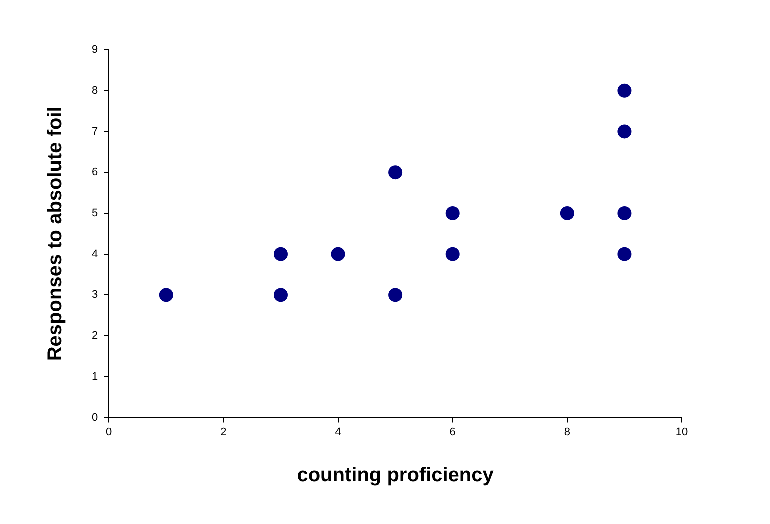  Describe the element at coordinates (109, 432) in the screenshot. I see `x-tick-label: 0` at that location.